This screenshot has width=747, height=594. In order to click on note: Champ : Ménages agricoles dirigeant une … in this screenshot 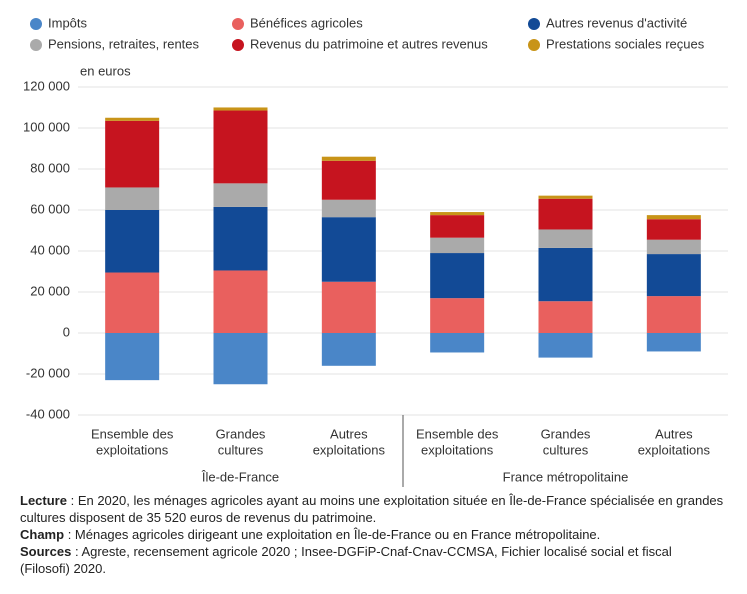, I will do `click(372, 534)`.